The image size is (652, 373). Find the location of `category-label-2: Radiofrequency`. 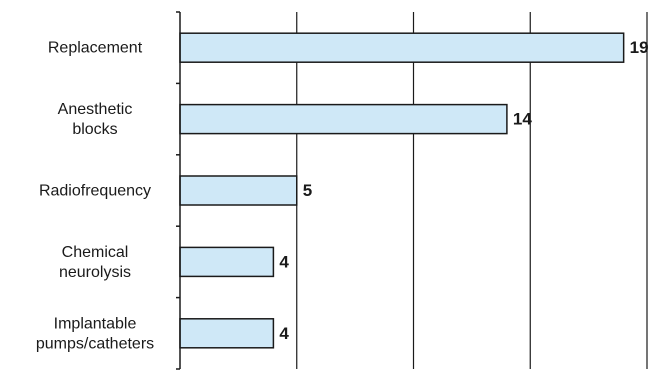

category-label-2: Radiofrequency is located at coordinates (95, 190).